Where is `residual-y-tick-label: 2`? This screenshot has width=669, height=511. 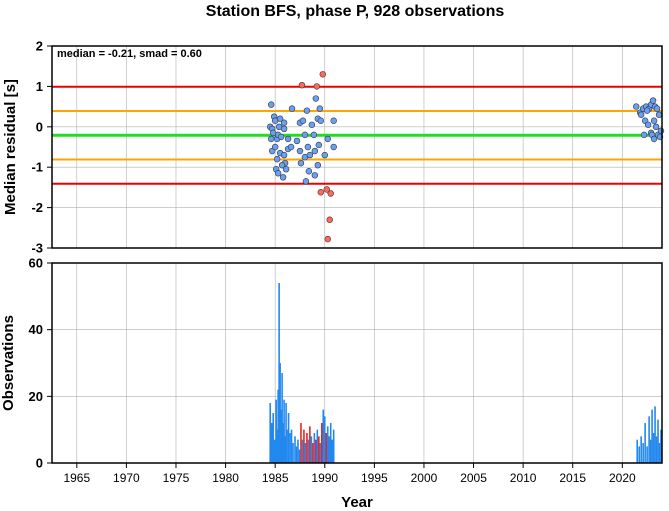 residual-y-tick-label: 2 is located at coordinates (39, 46).